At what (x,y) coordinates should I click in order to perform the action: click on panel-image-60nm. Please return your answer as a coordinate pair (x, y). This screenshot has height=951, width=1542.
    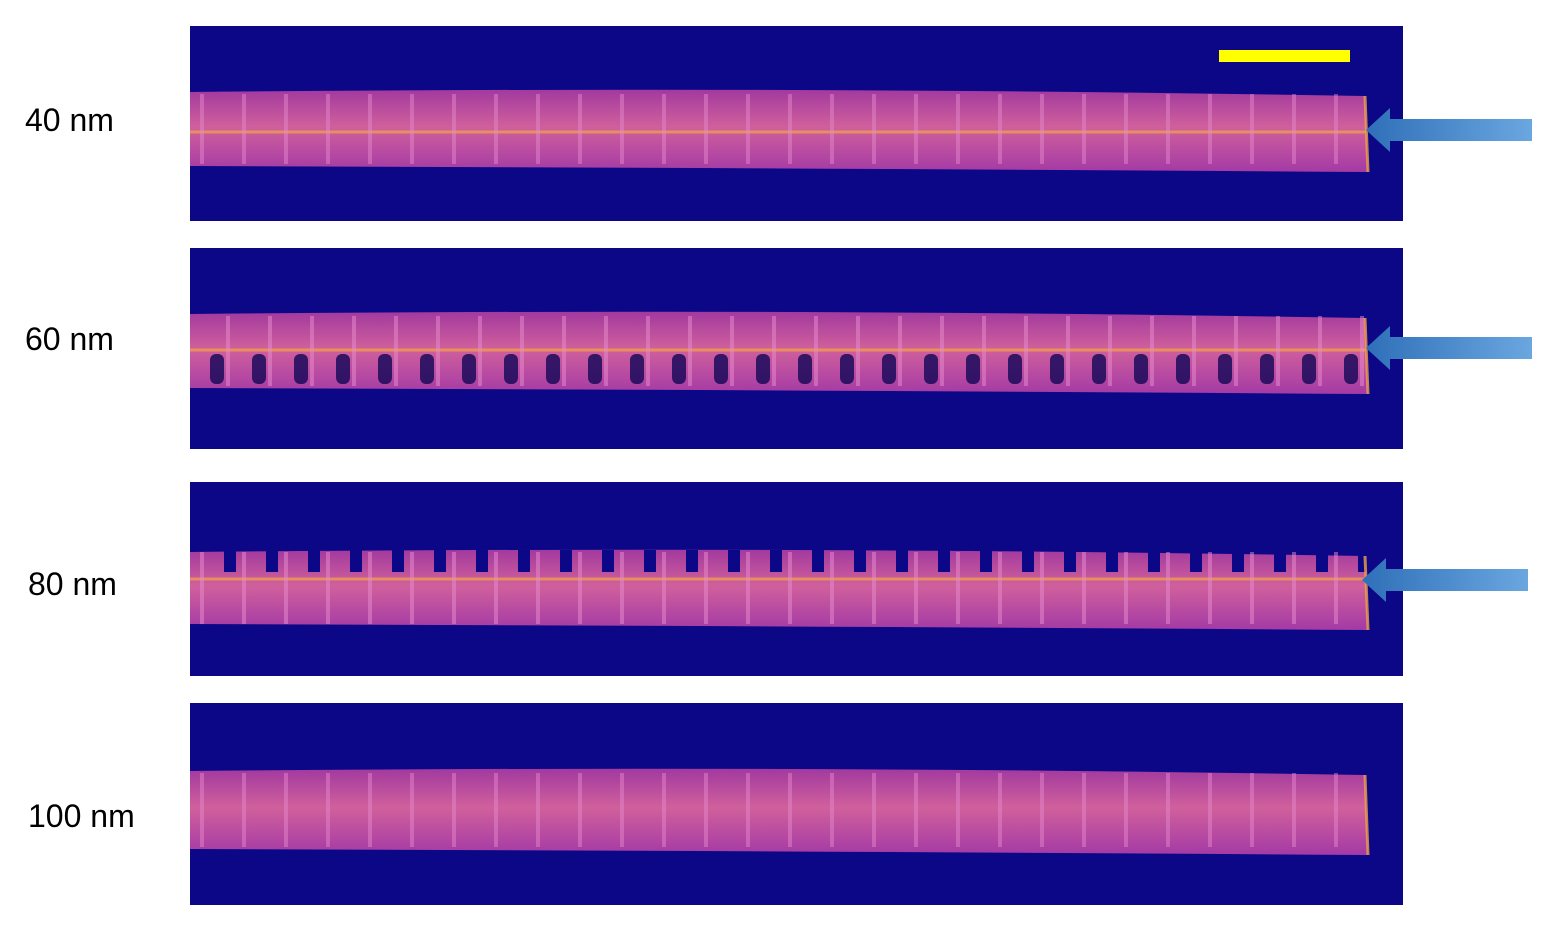
    Looking at the image, I should click on (780, 353).